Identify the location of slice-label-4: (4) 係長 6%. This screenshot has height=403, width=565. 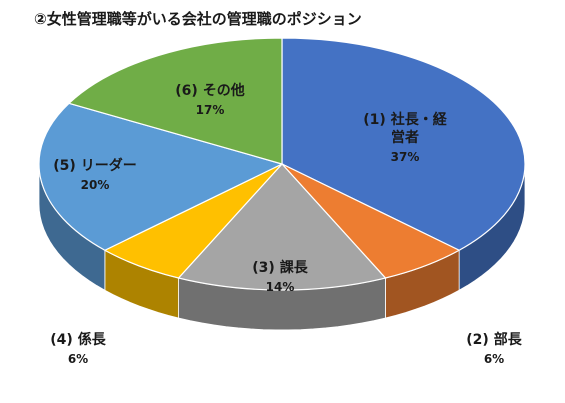
(78, 348).